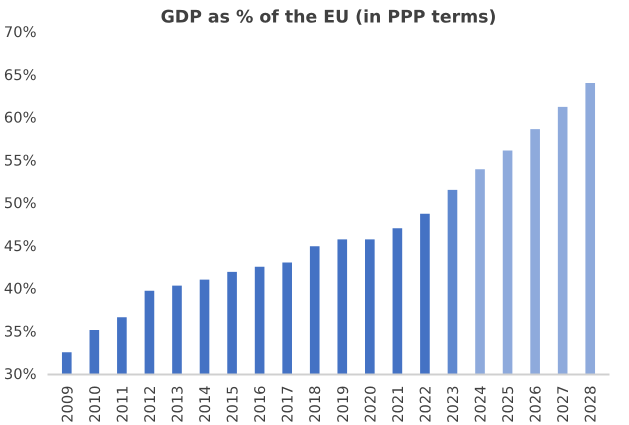  Describe the element at coordinates (453, 404) in the screenshot. I see `x-tick-label: 2023` at that location.